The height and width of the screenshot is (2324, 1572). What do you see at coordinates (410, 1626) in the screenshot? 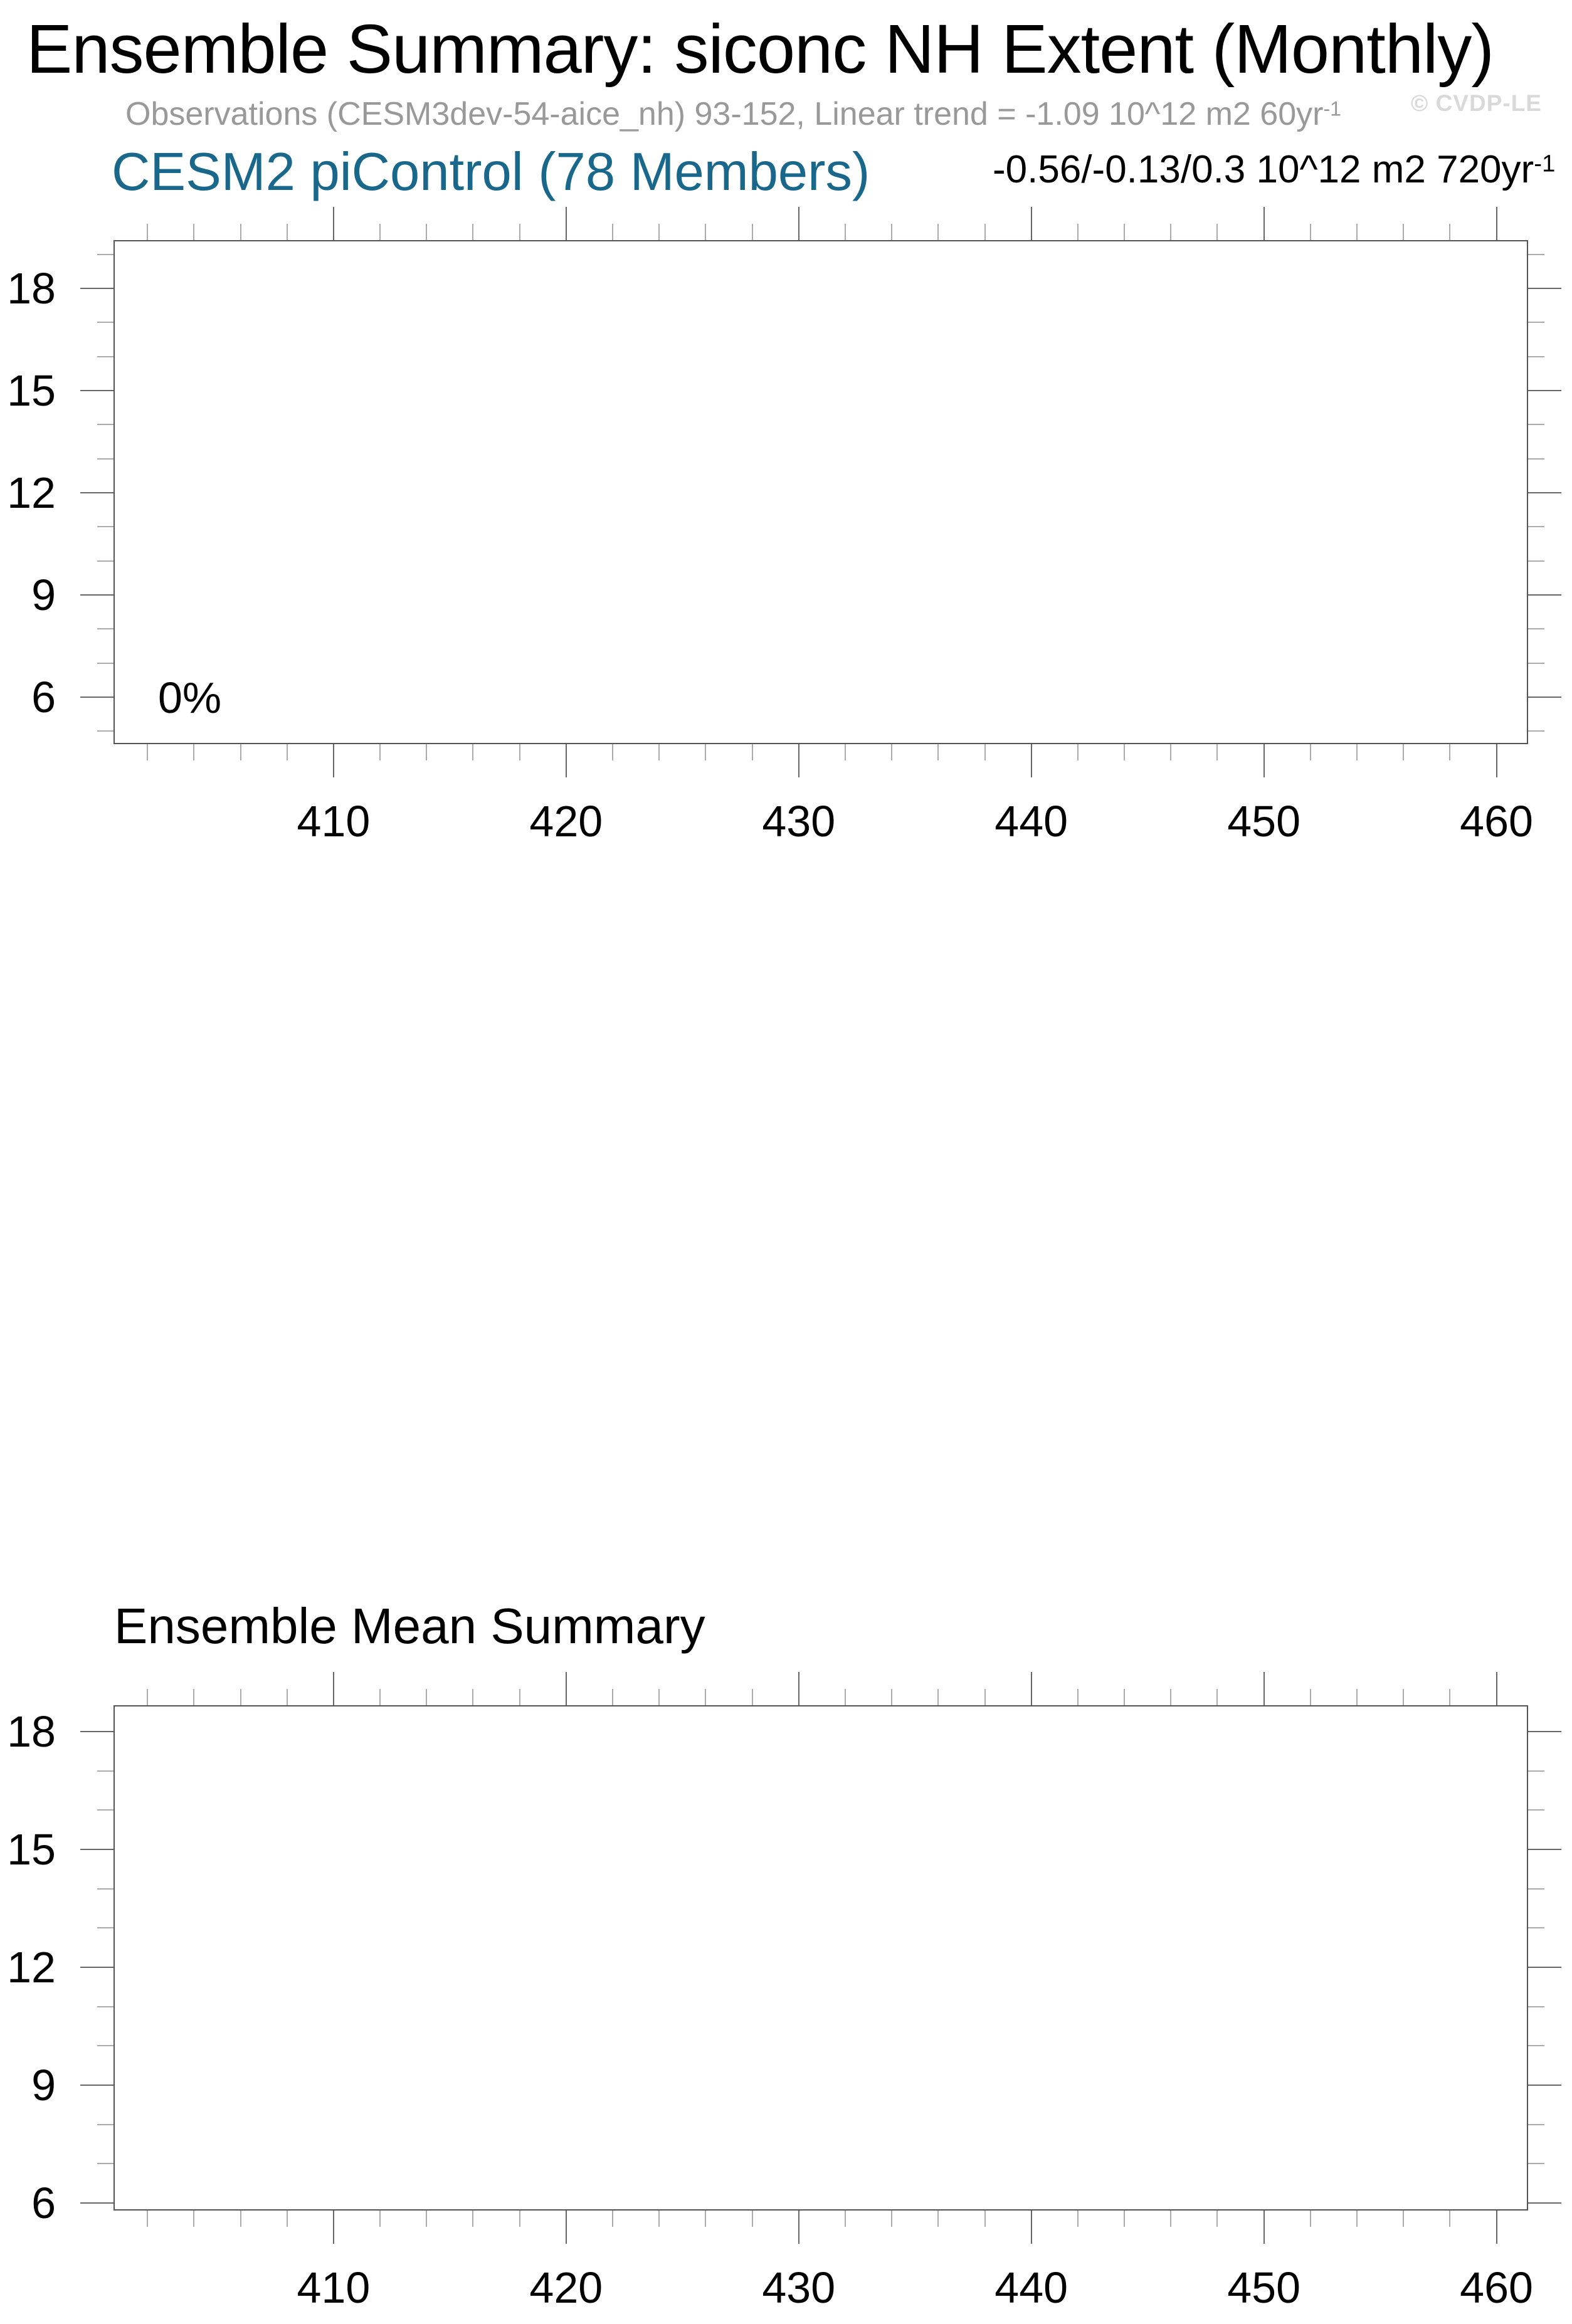
I see `ensemble-mean-summary-title: Ensemble Mean Summary` at bounding box center [410, 1626].